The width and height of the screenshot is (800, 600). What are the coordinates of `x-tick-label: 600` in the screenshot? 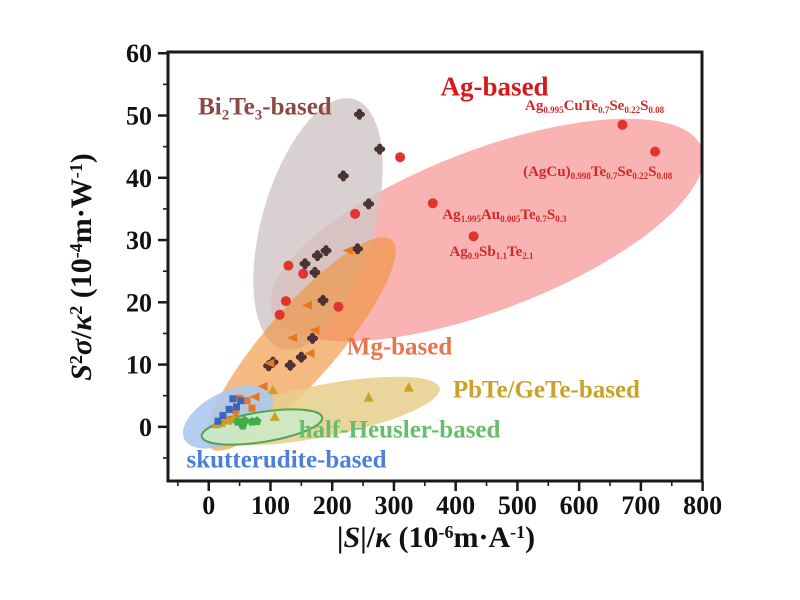 It's located at (579, 505).